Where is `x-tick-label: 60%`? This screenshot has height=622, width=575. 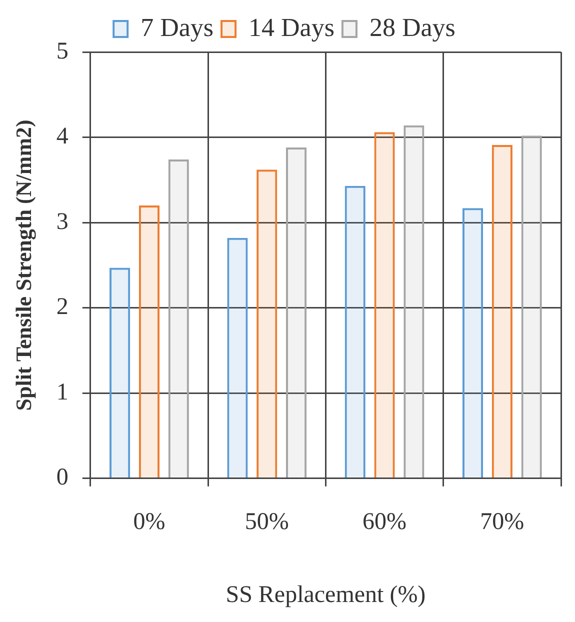
x-tick-label: 60% is located at coordinates (384, 522).